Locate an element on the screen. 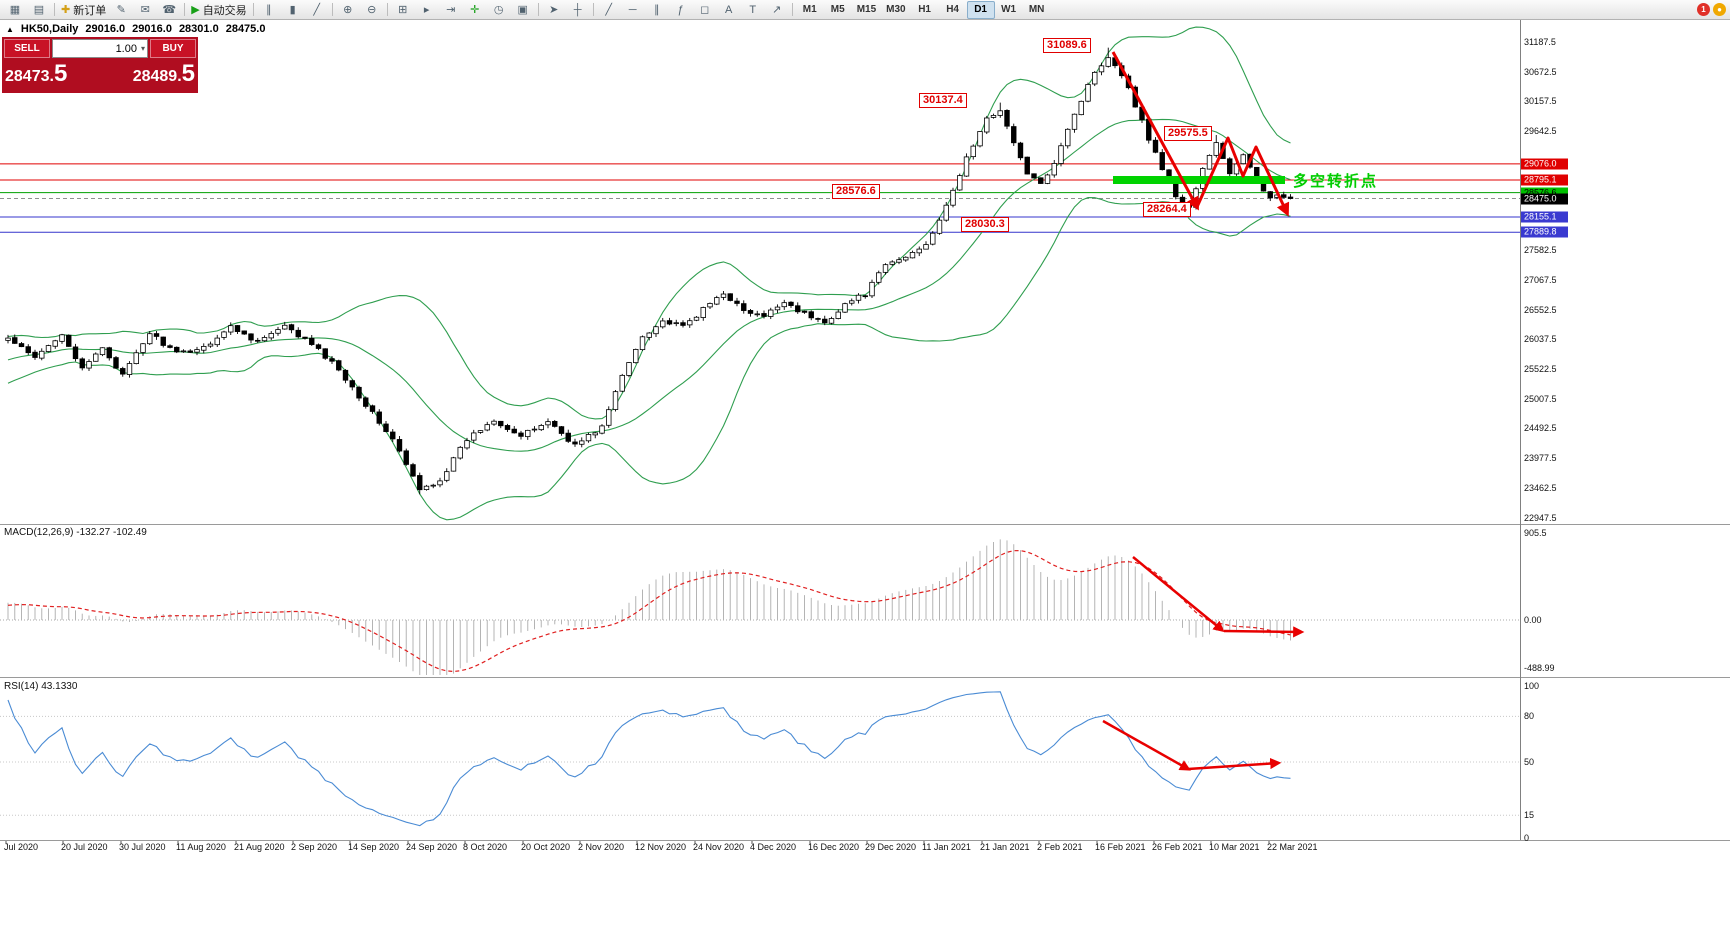 This screenshot has height=938, width=1730. date-axis-label: 21 Aug 2020 is located at coordinates (259, 847).